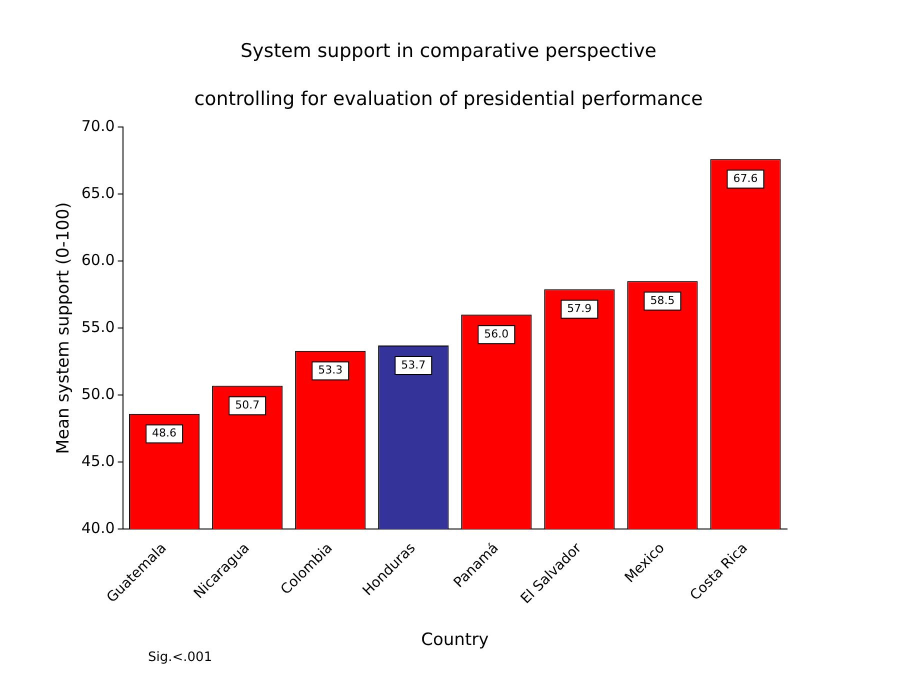  Describe the element at coordinates (662, 301) in the screenshot. I see `data-label: 58.5` at that location.